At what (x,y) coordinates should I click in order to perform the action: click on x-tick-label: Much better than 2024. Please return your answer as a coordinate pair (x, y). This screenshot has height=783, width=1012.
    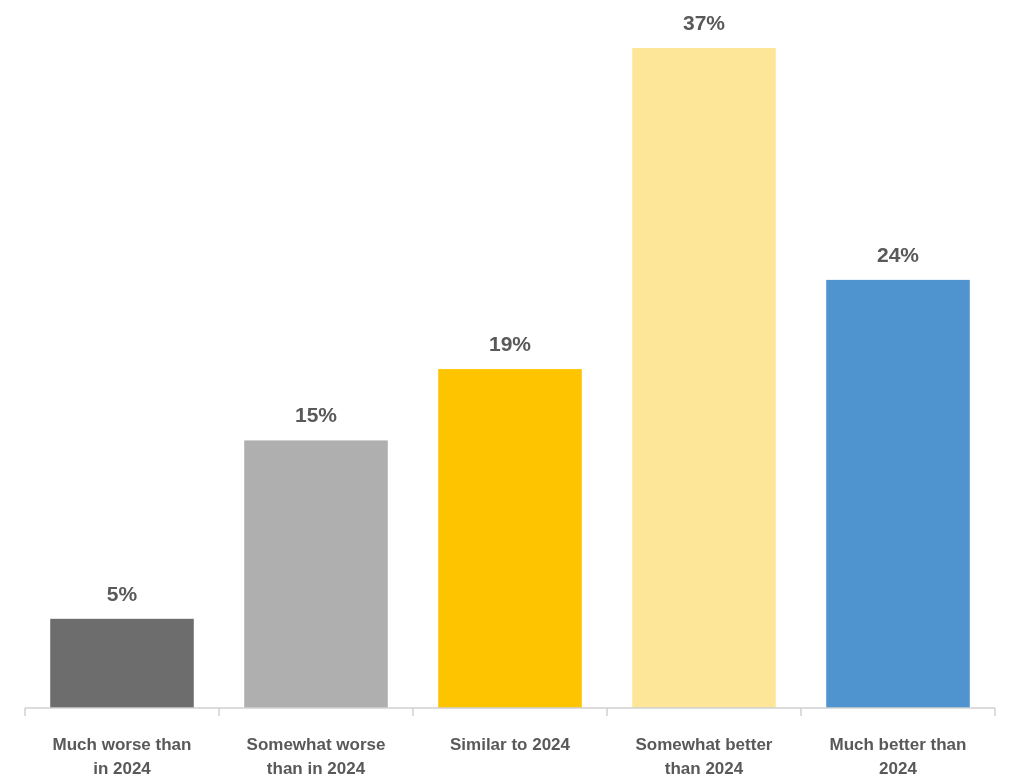
    Looking at the image, I should click on (898, 756).